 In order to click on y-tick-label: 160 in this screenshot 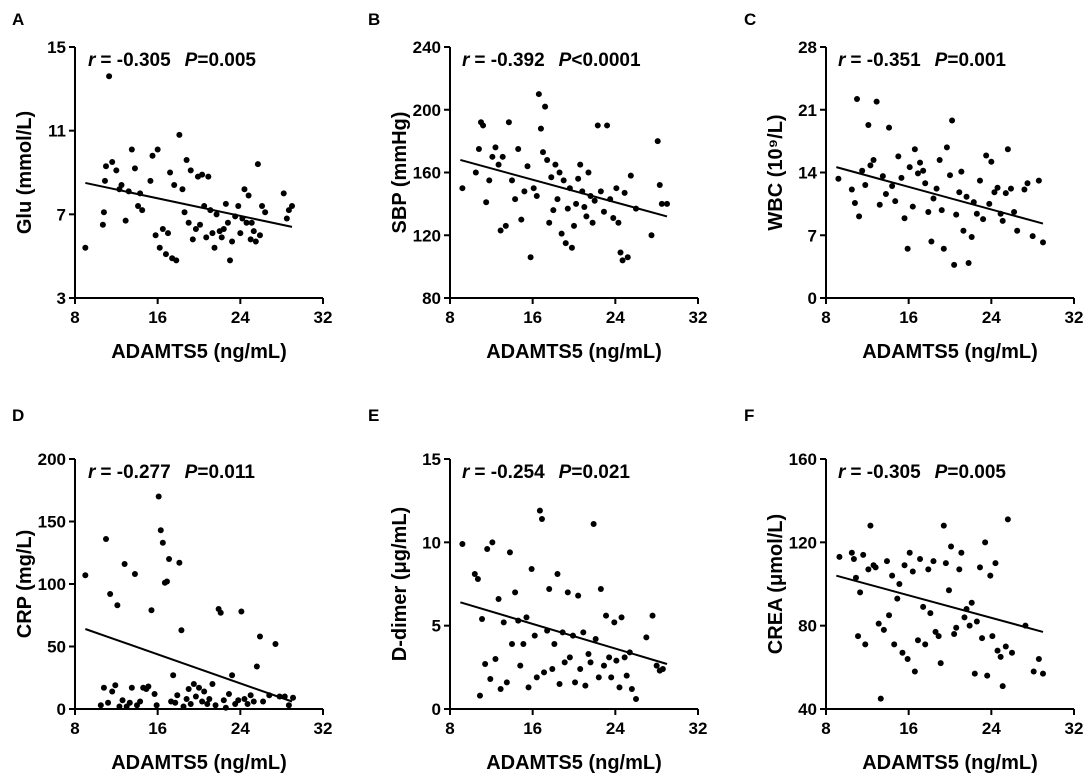, I will do `click(427, 173)`.